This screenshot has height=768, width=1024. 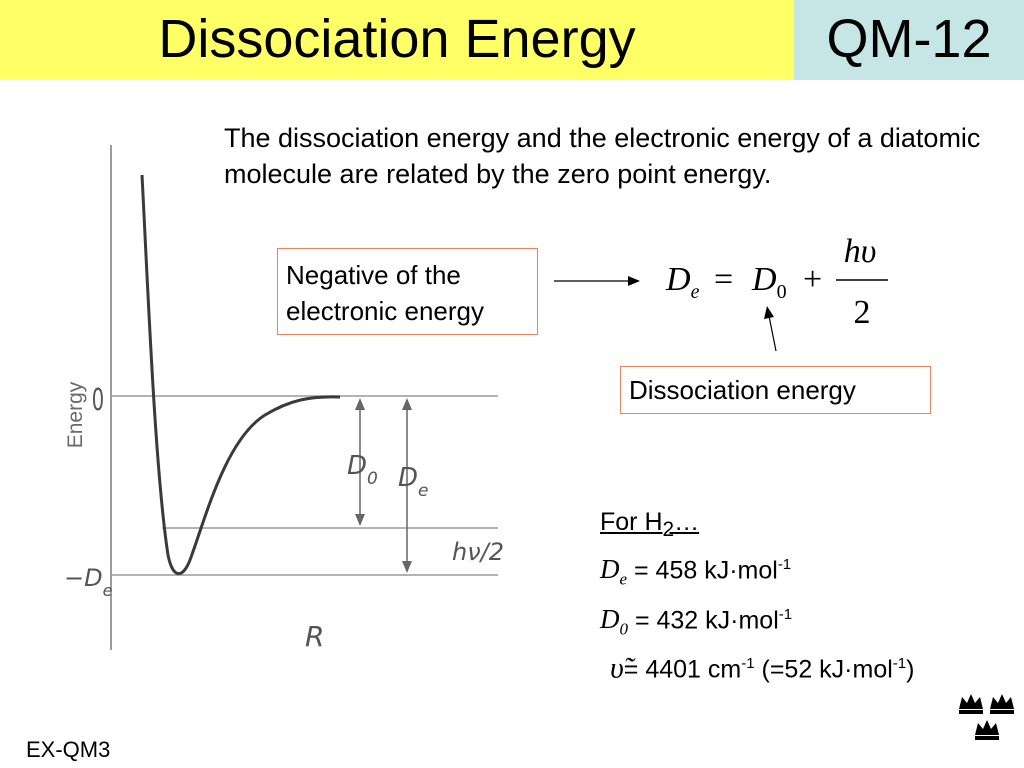 What do you see at coordinates (75, 414) in the screenshot?
I see `energy-axis-label: Energy` at bounding box center [75, 414].